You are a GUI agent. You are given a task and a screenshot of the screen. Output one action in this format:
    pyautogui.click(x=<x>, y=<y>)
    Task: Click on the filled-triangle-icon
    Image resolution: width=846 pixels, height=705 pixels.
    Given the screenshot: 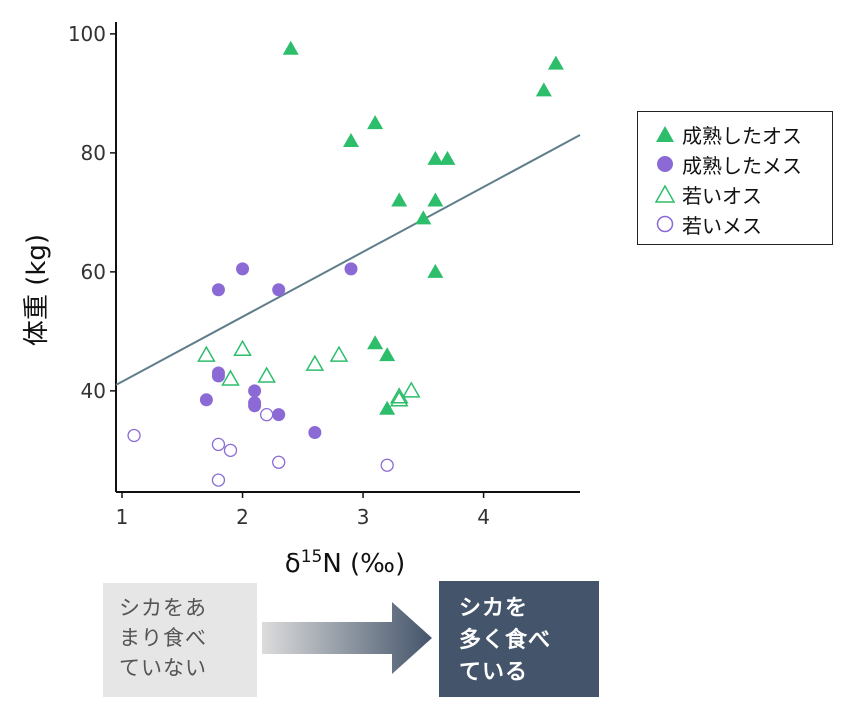 What is the action you would take?
    pyautogui.click(x=665, y=134)
    